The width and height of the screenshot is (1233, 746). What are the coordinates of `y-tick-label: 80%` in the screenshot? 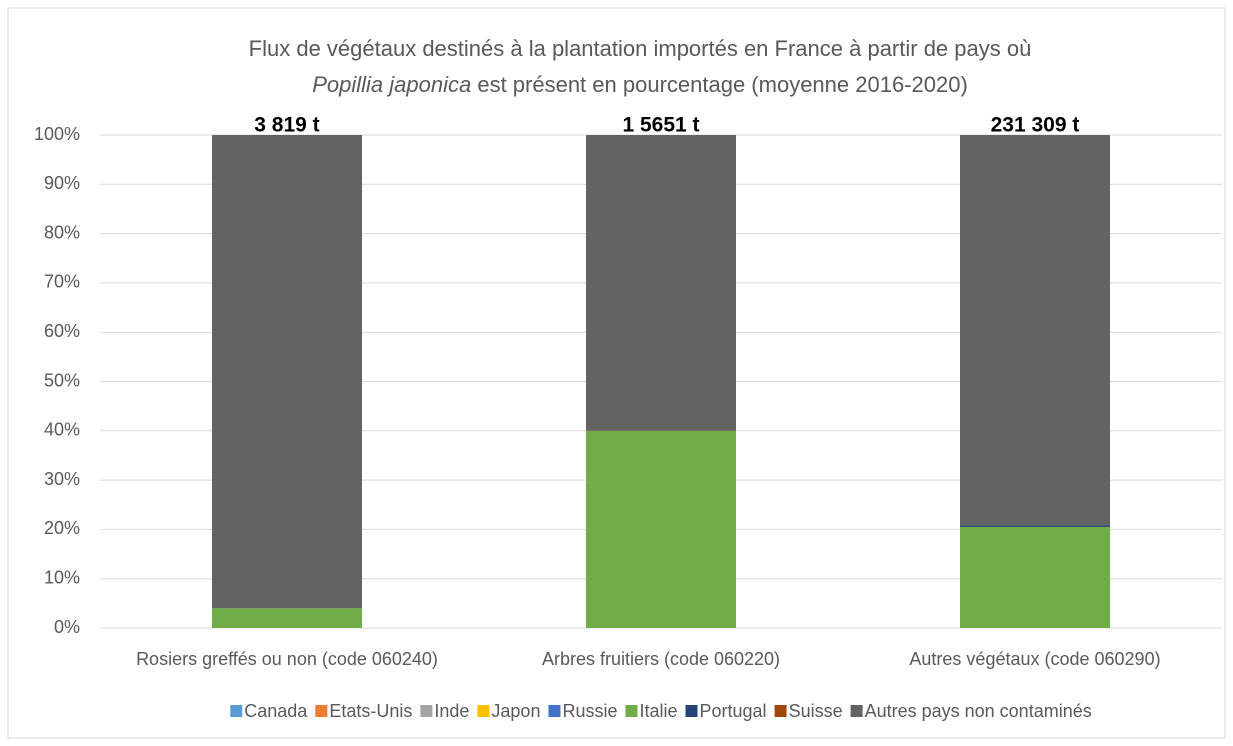 It's located at (62, 232).